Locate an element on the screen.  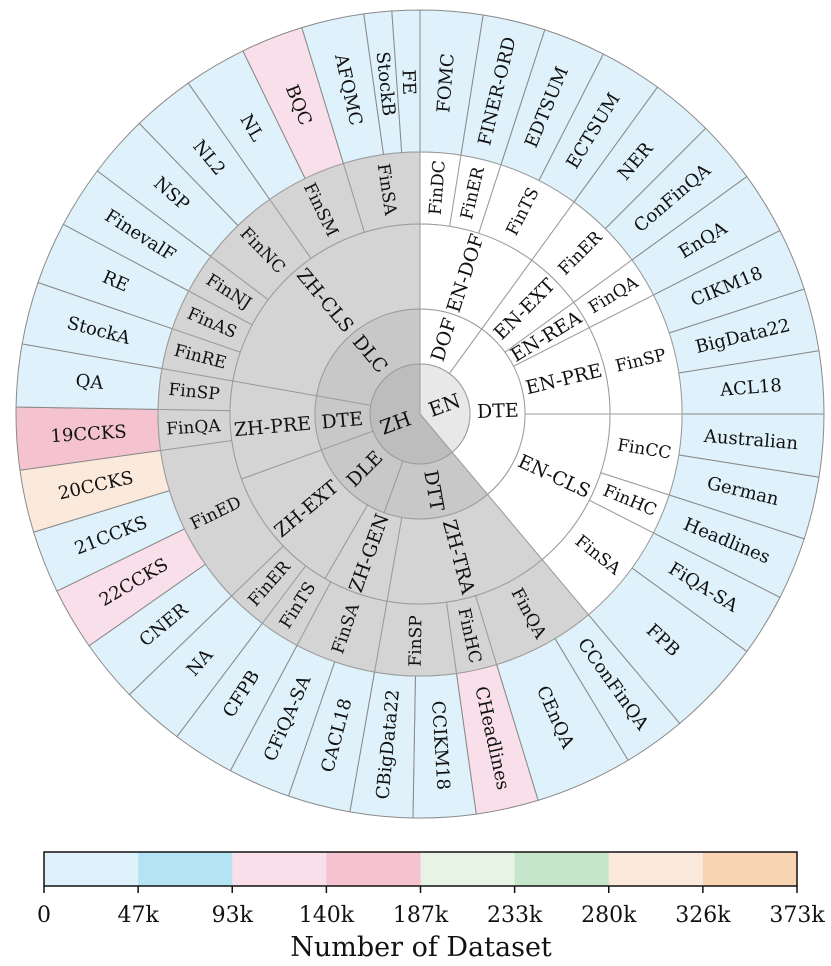
colorbar-tick-label: 326k is located at coordinates (703, 915).